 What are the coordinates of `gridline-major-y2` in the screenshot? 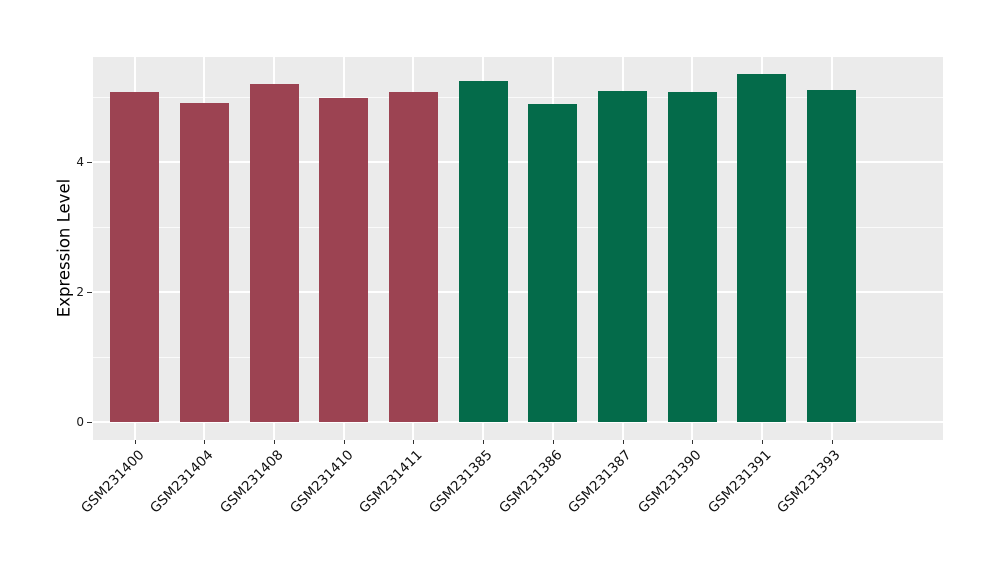 It's located at (518, 292).